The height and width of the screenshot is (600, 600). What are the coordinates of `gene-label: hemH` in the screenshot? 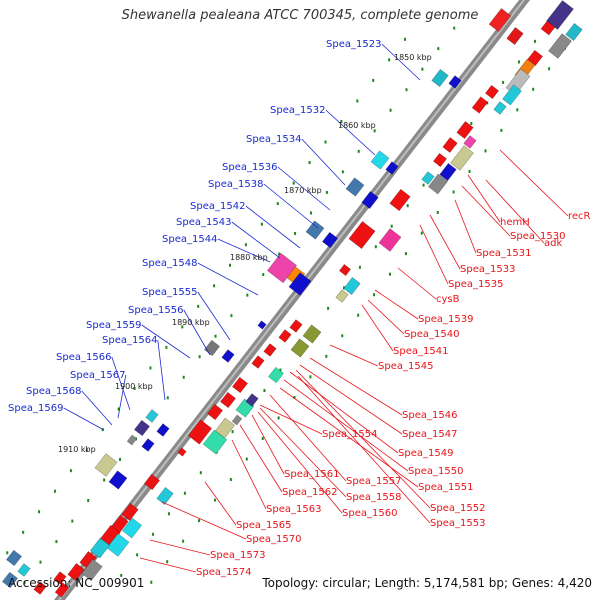 It's located at (515, 222).